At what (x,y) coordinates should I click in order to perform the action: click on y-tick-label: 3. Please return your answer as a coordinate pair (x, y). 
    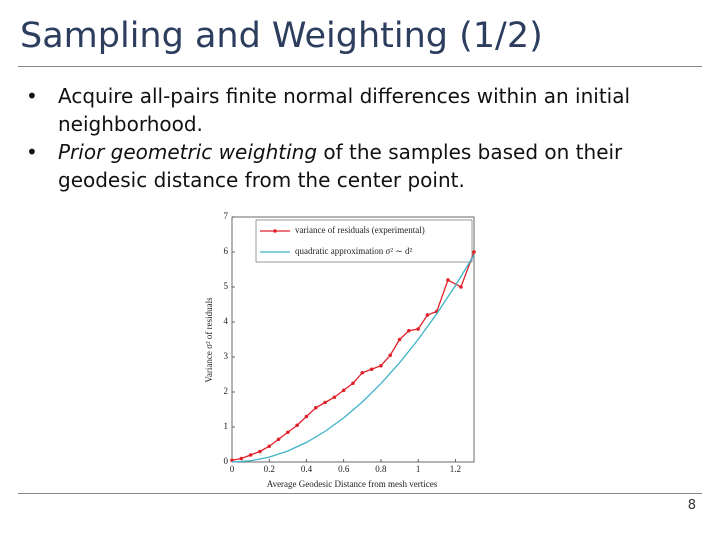
    Looking at the image, I should click on (226, 356).